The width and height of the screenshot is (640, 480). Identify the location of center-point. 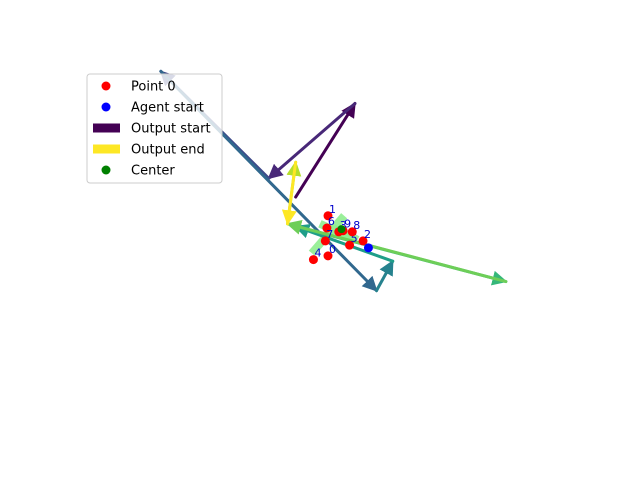
(341, 229).